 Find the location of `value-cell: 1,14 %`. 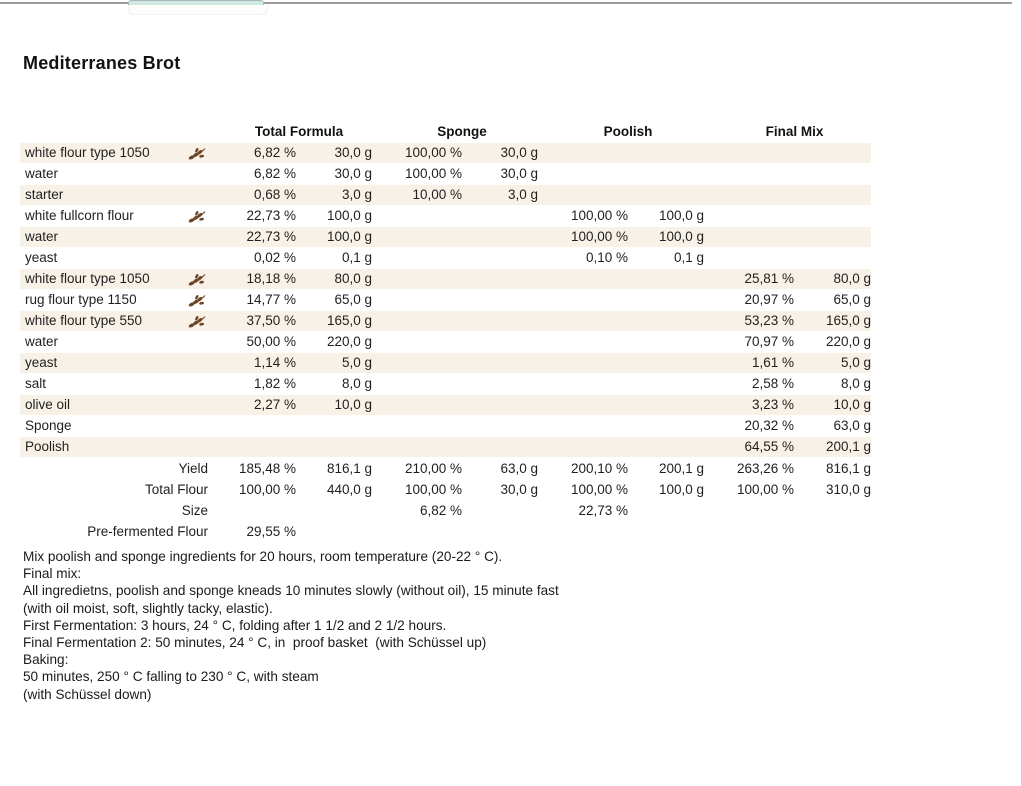

value-cell: 1,14 % is located at coordinates (274, 362).